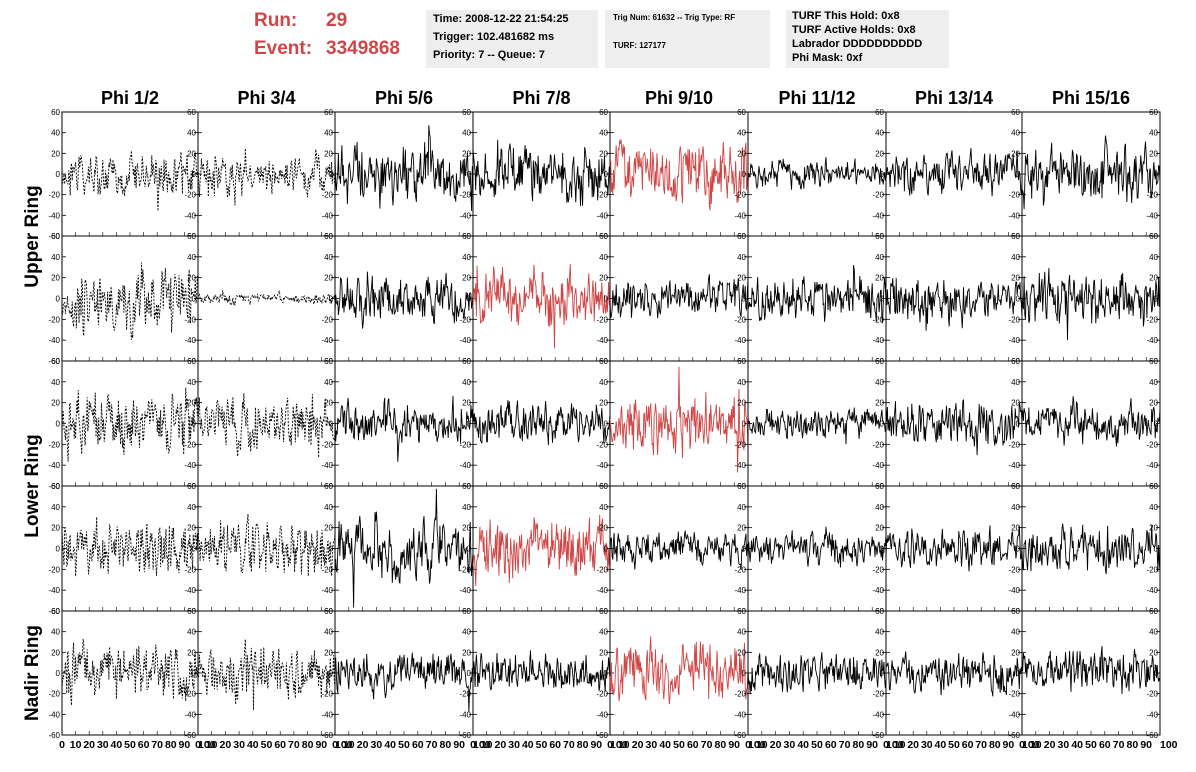 This screenshot has width=1196, height=772. I want to click on row-group-label: Lower Ring, so click(32, 485).